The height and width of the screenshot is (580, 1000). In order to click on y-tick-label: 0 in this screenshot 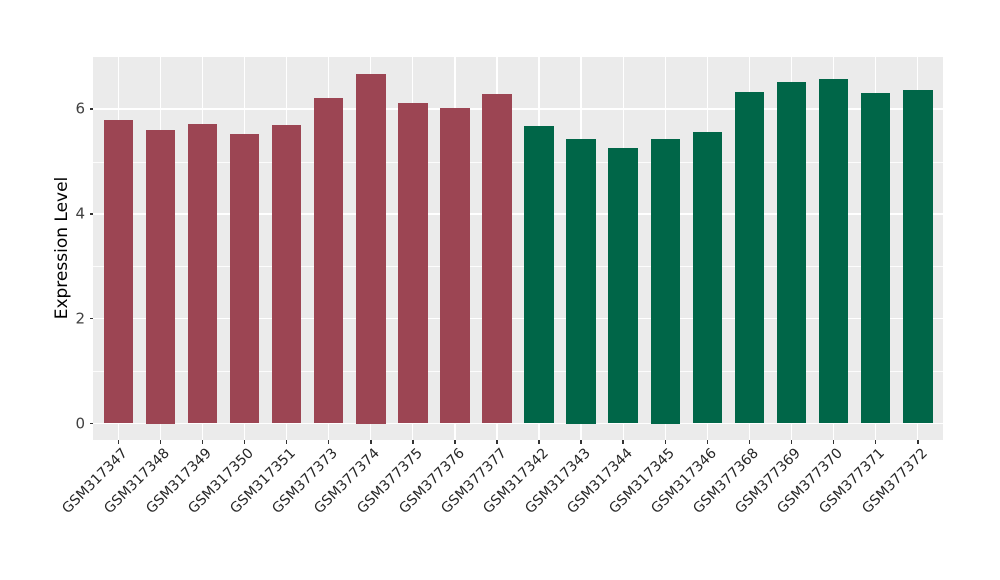, I will do `click(80, 423)`.